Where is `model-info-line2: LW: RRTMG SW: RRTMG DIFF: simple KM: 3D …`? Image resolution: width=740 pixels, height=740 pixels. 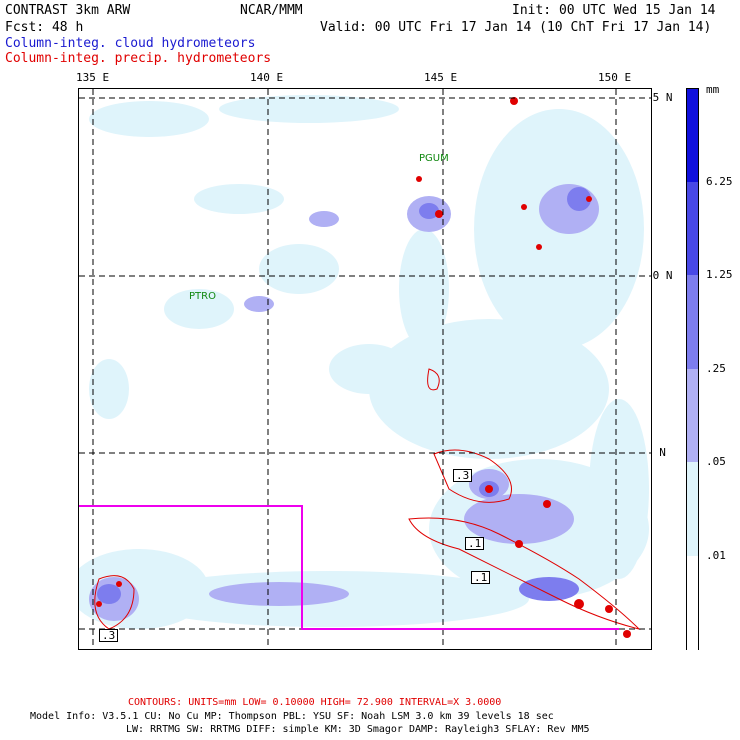
model-info-line2: LW: RRTMG SW: RRTMG DIFF: simple KM: 3D … is located at coordinates (358, 729).